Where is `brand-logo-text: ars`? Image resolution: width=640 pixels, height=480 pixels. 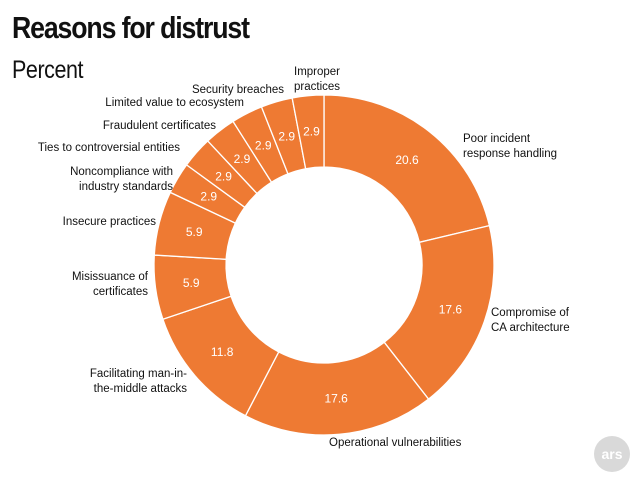 brand-logo-text: ars is located at coordinates (612, 454).